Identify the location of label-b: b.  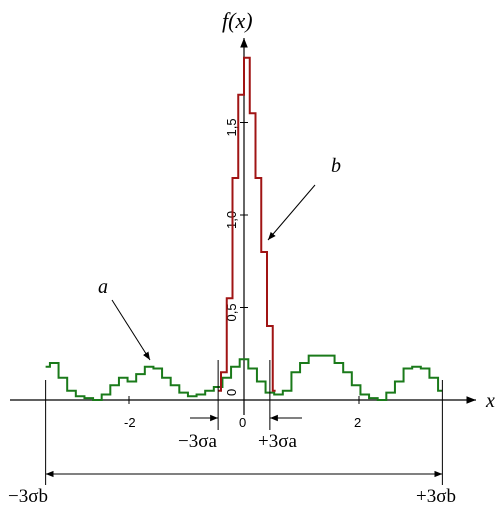
(336, 166).